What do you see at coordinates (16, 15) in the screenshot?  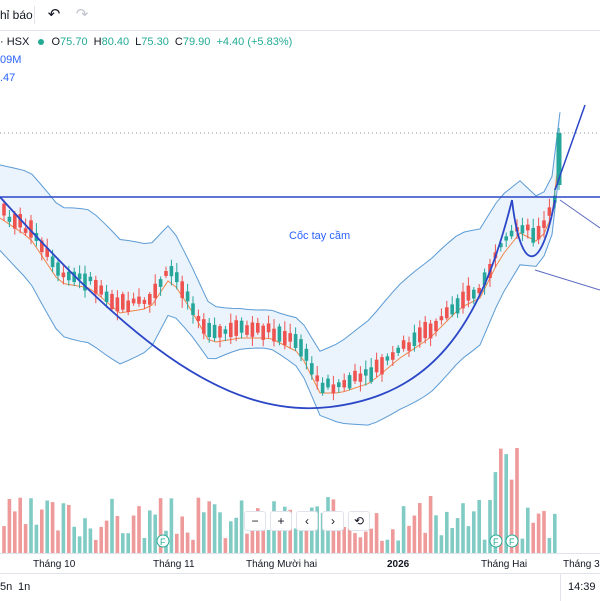 I see `indicators-button: hỉ báo` at bounding box center [16, 15].